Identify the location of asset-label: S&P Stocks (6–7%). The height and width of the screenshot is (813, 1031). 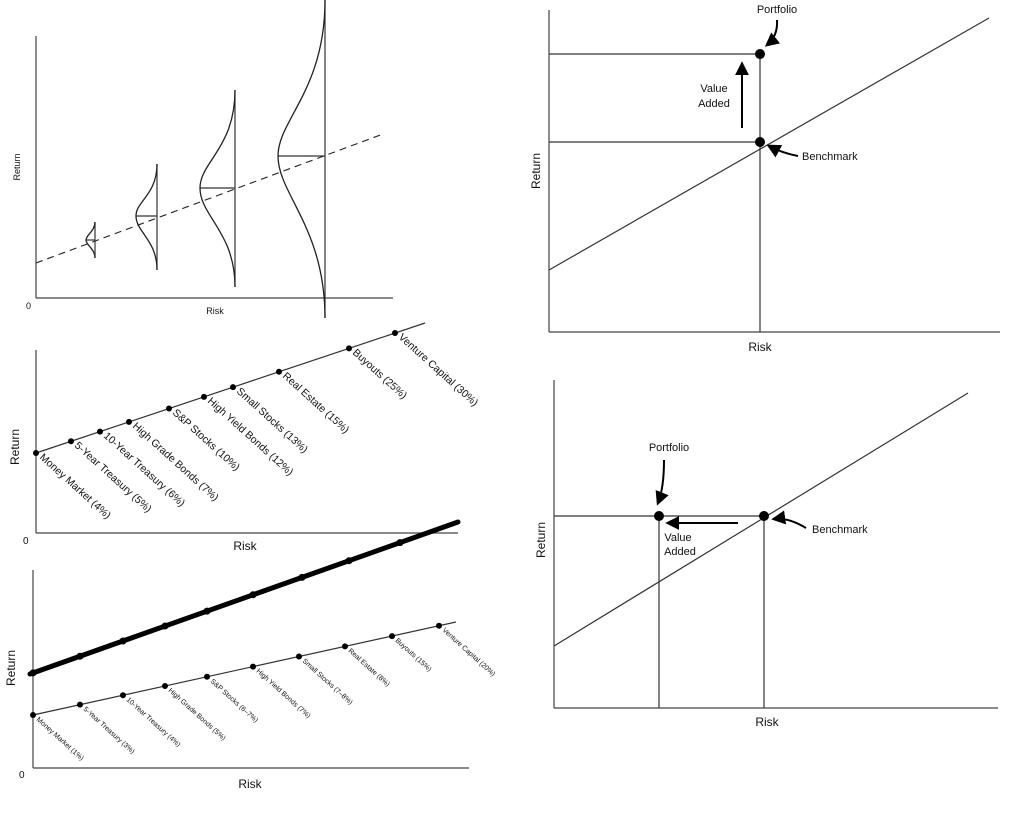
(234, 701).